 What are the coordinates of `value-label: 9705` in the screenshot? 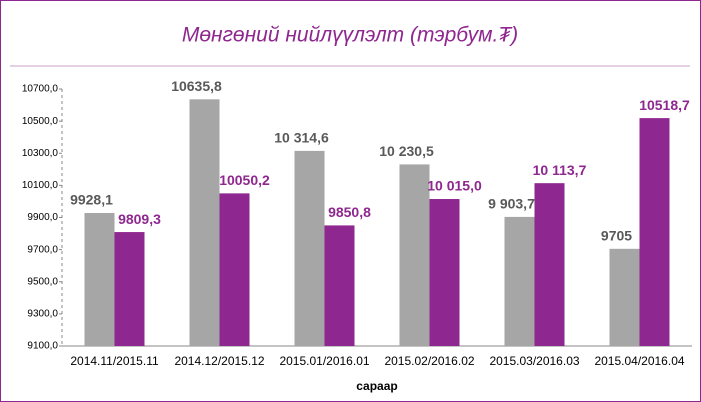 It's located at (616, 236).